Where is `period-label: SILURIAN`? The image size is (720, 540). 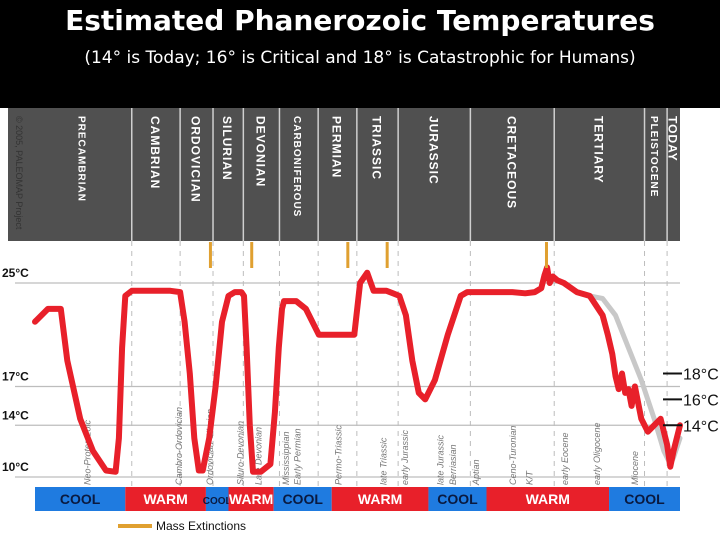
period-label: SILURIAN is located at coordinates (227, 148).